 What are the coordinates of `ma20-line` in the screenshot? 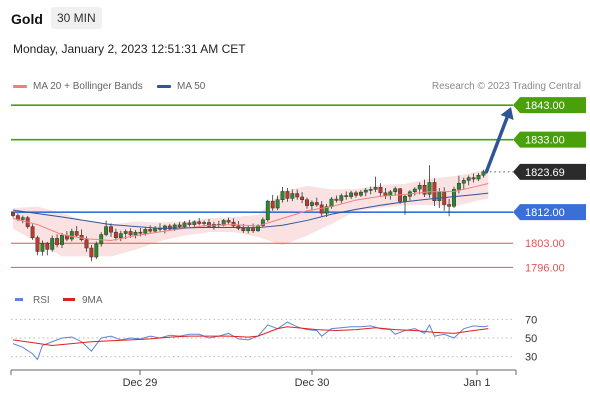 It's located at (250, 212).